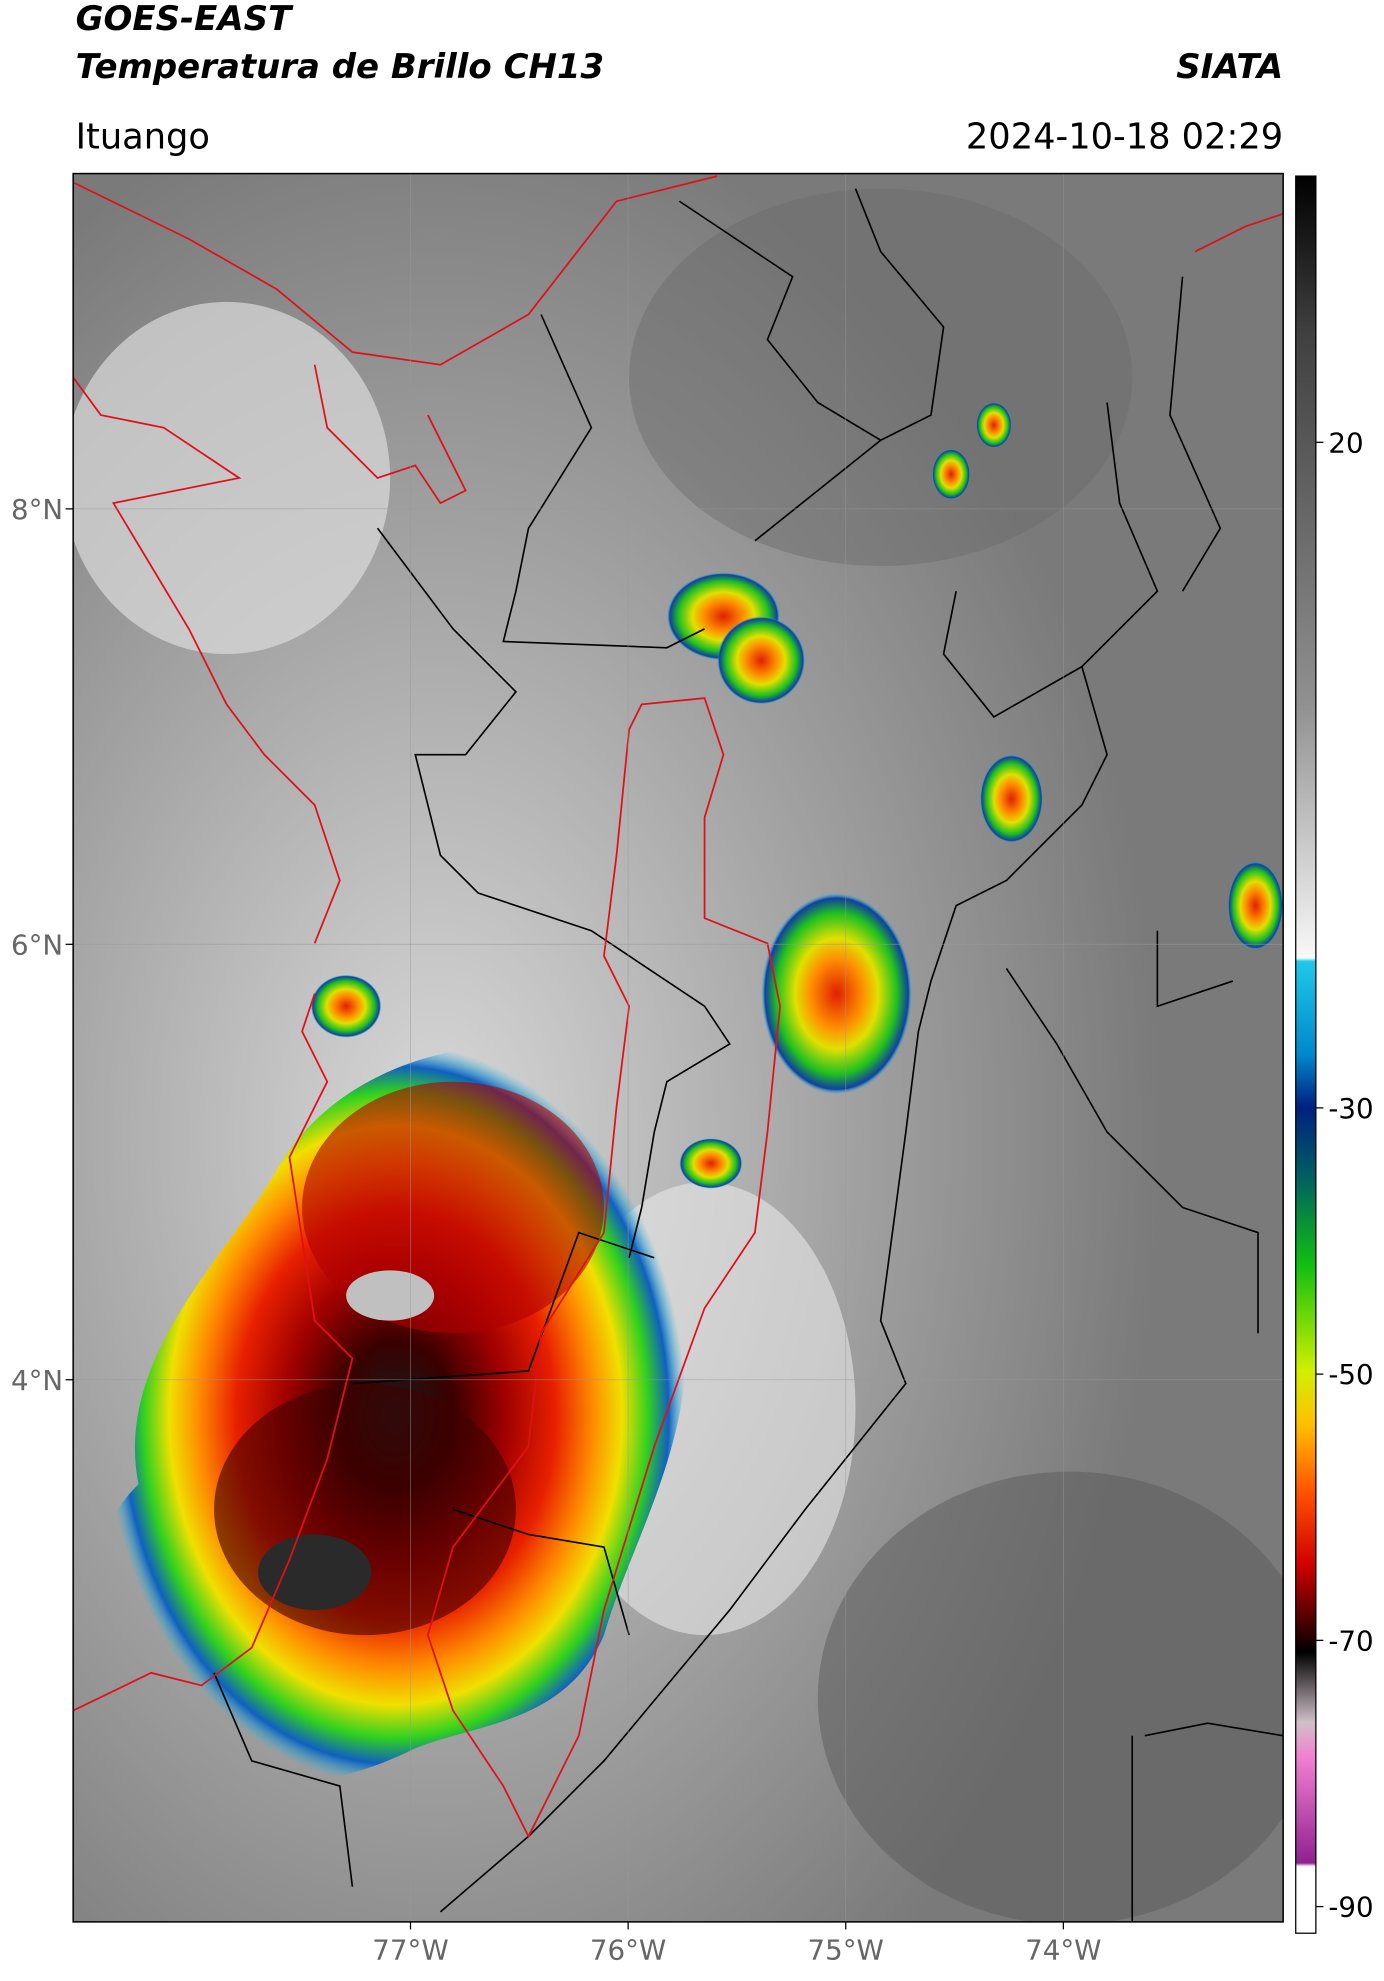 The image size is (1384, 1981). Describe the element at coordinates (410, 1950) in the screenshot. I see `x-tick-label: 77°W` at that location.